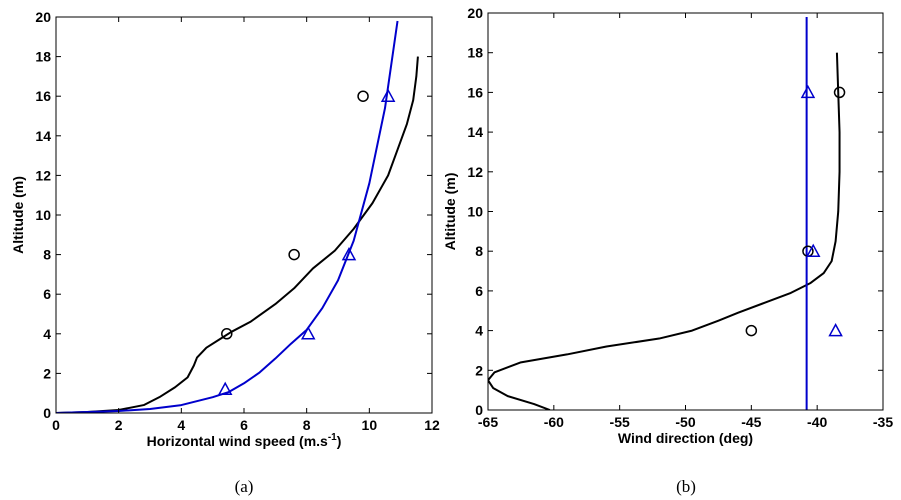 This screenshot has width=901, height=500. What do you see at coordinates (244, 440) in the screenshot?
I see `x-axis-label: Horizontal wind speed (m.s-1)` at bounding box center [244, 440].